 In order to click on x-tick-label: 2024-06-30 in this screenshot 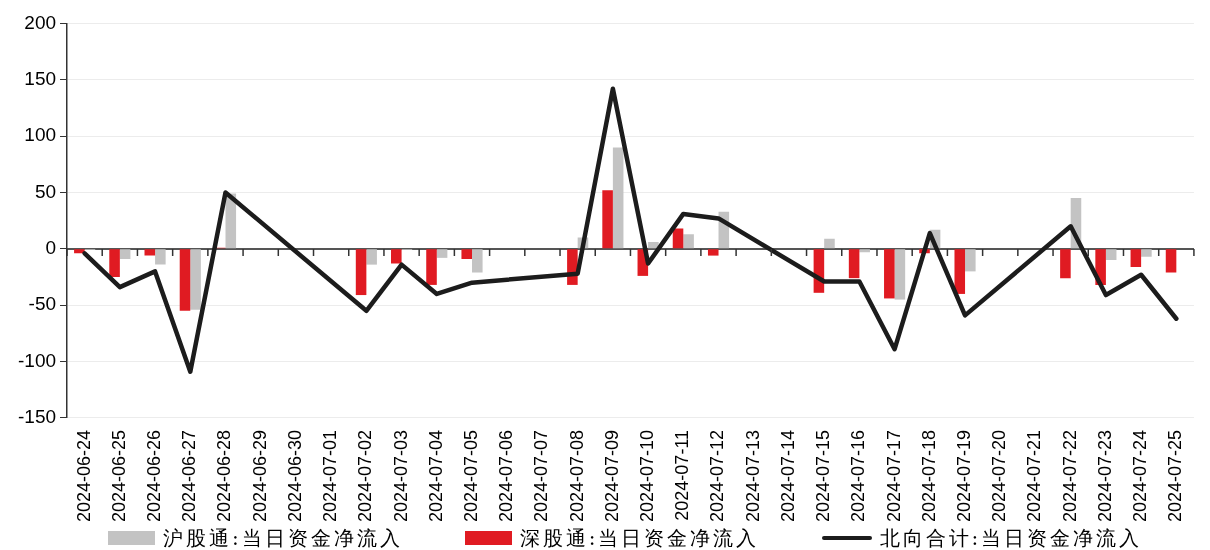, I will do `click(294, 475)`.